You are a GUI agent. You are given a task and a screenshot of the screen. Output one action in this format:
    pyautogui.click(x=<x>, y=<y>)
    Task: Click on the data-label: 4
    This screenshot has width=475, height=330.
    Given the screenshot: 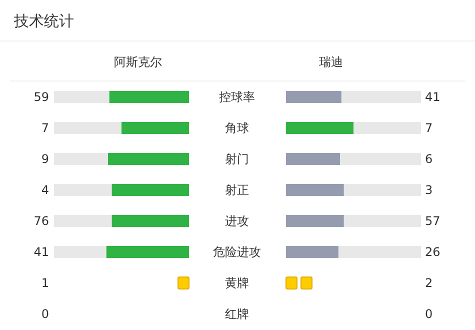 What is the action you would take?
    pyautogui.click(x=45, y=190)
    